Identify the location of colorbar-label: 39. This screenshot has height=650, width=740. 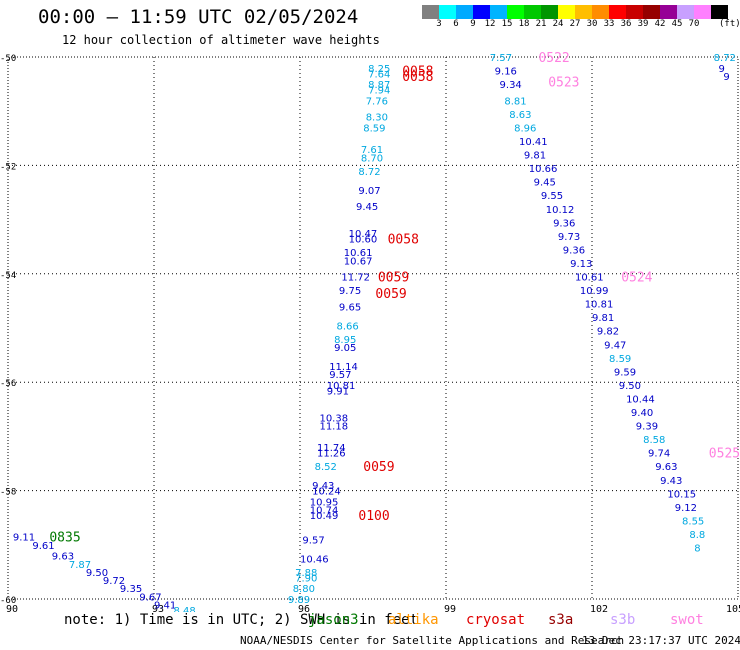
(643, 24).